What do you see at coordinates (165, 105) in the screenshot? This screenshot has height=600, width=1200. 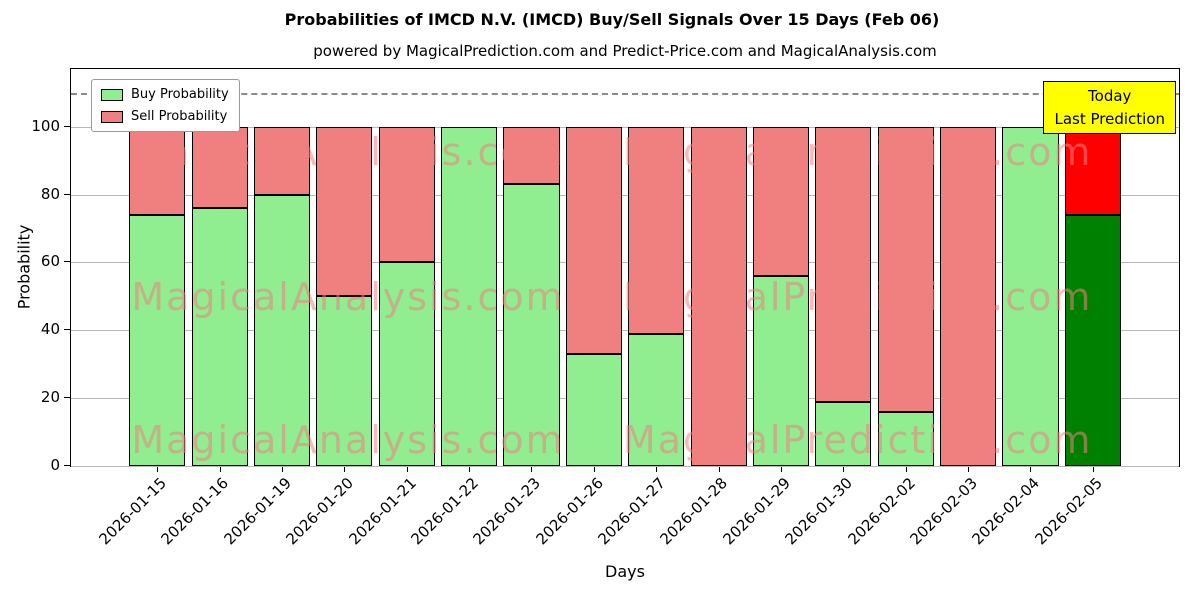 I see `legend: Buy Probability Sell Probability` at bounding box center [165, 105].